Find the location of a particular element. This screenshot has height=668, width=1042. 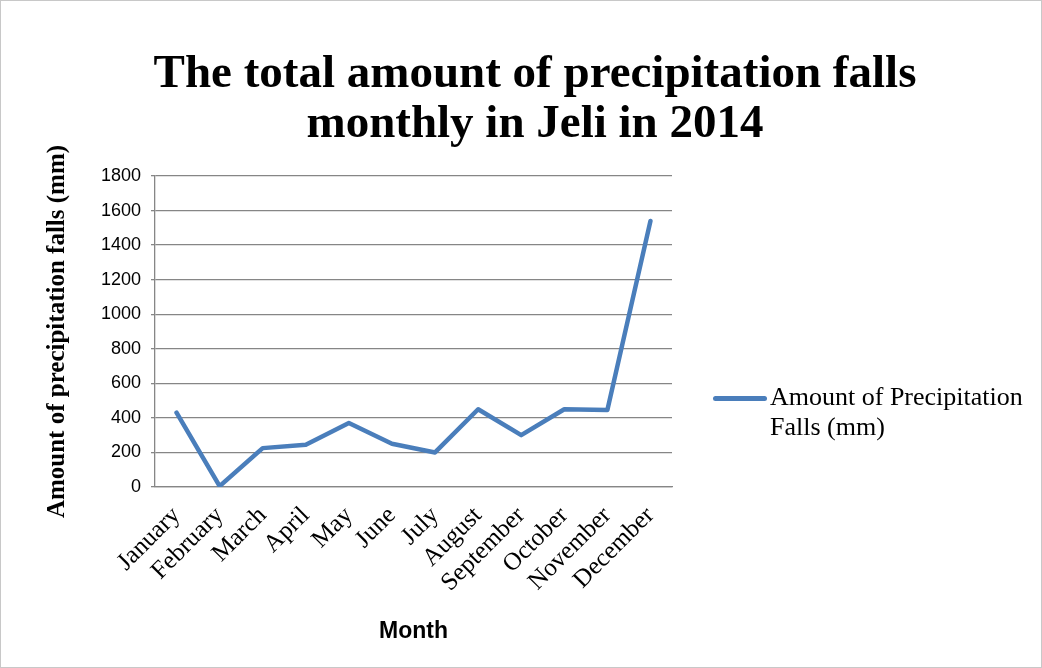

chart-title: The total amount of precipitation falls monthly in Jeli in 2014 is located at coordinates (535, 96).